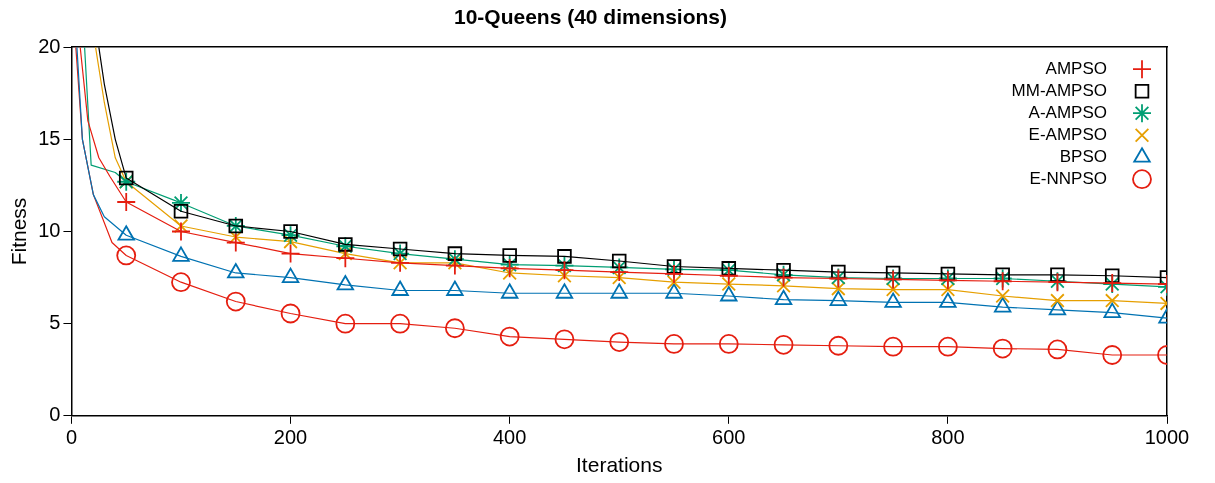  Describe the element at coordinates (509, 437) in the screenshot. I see `x-tick-label: 400` at that location.